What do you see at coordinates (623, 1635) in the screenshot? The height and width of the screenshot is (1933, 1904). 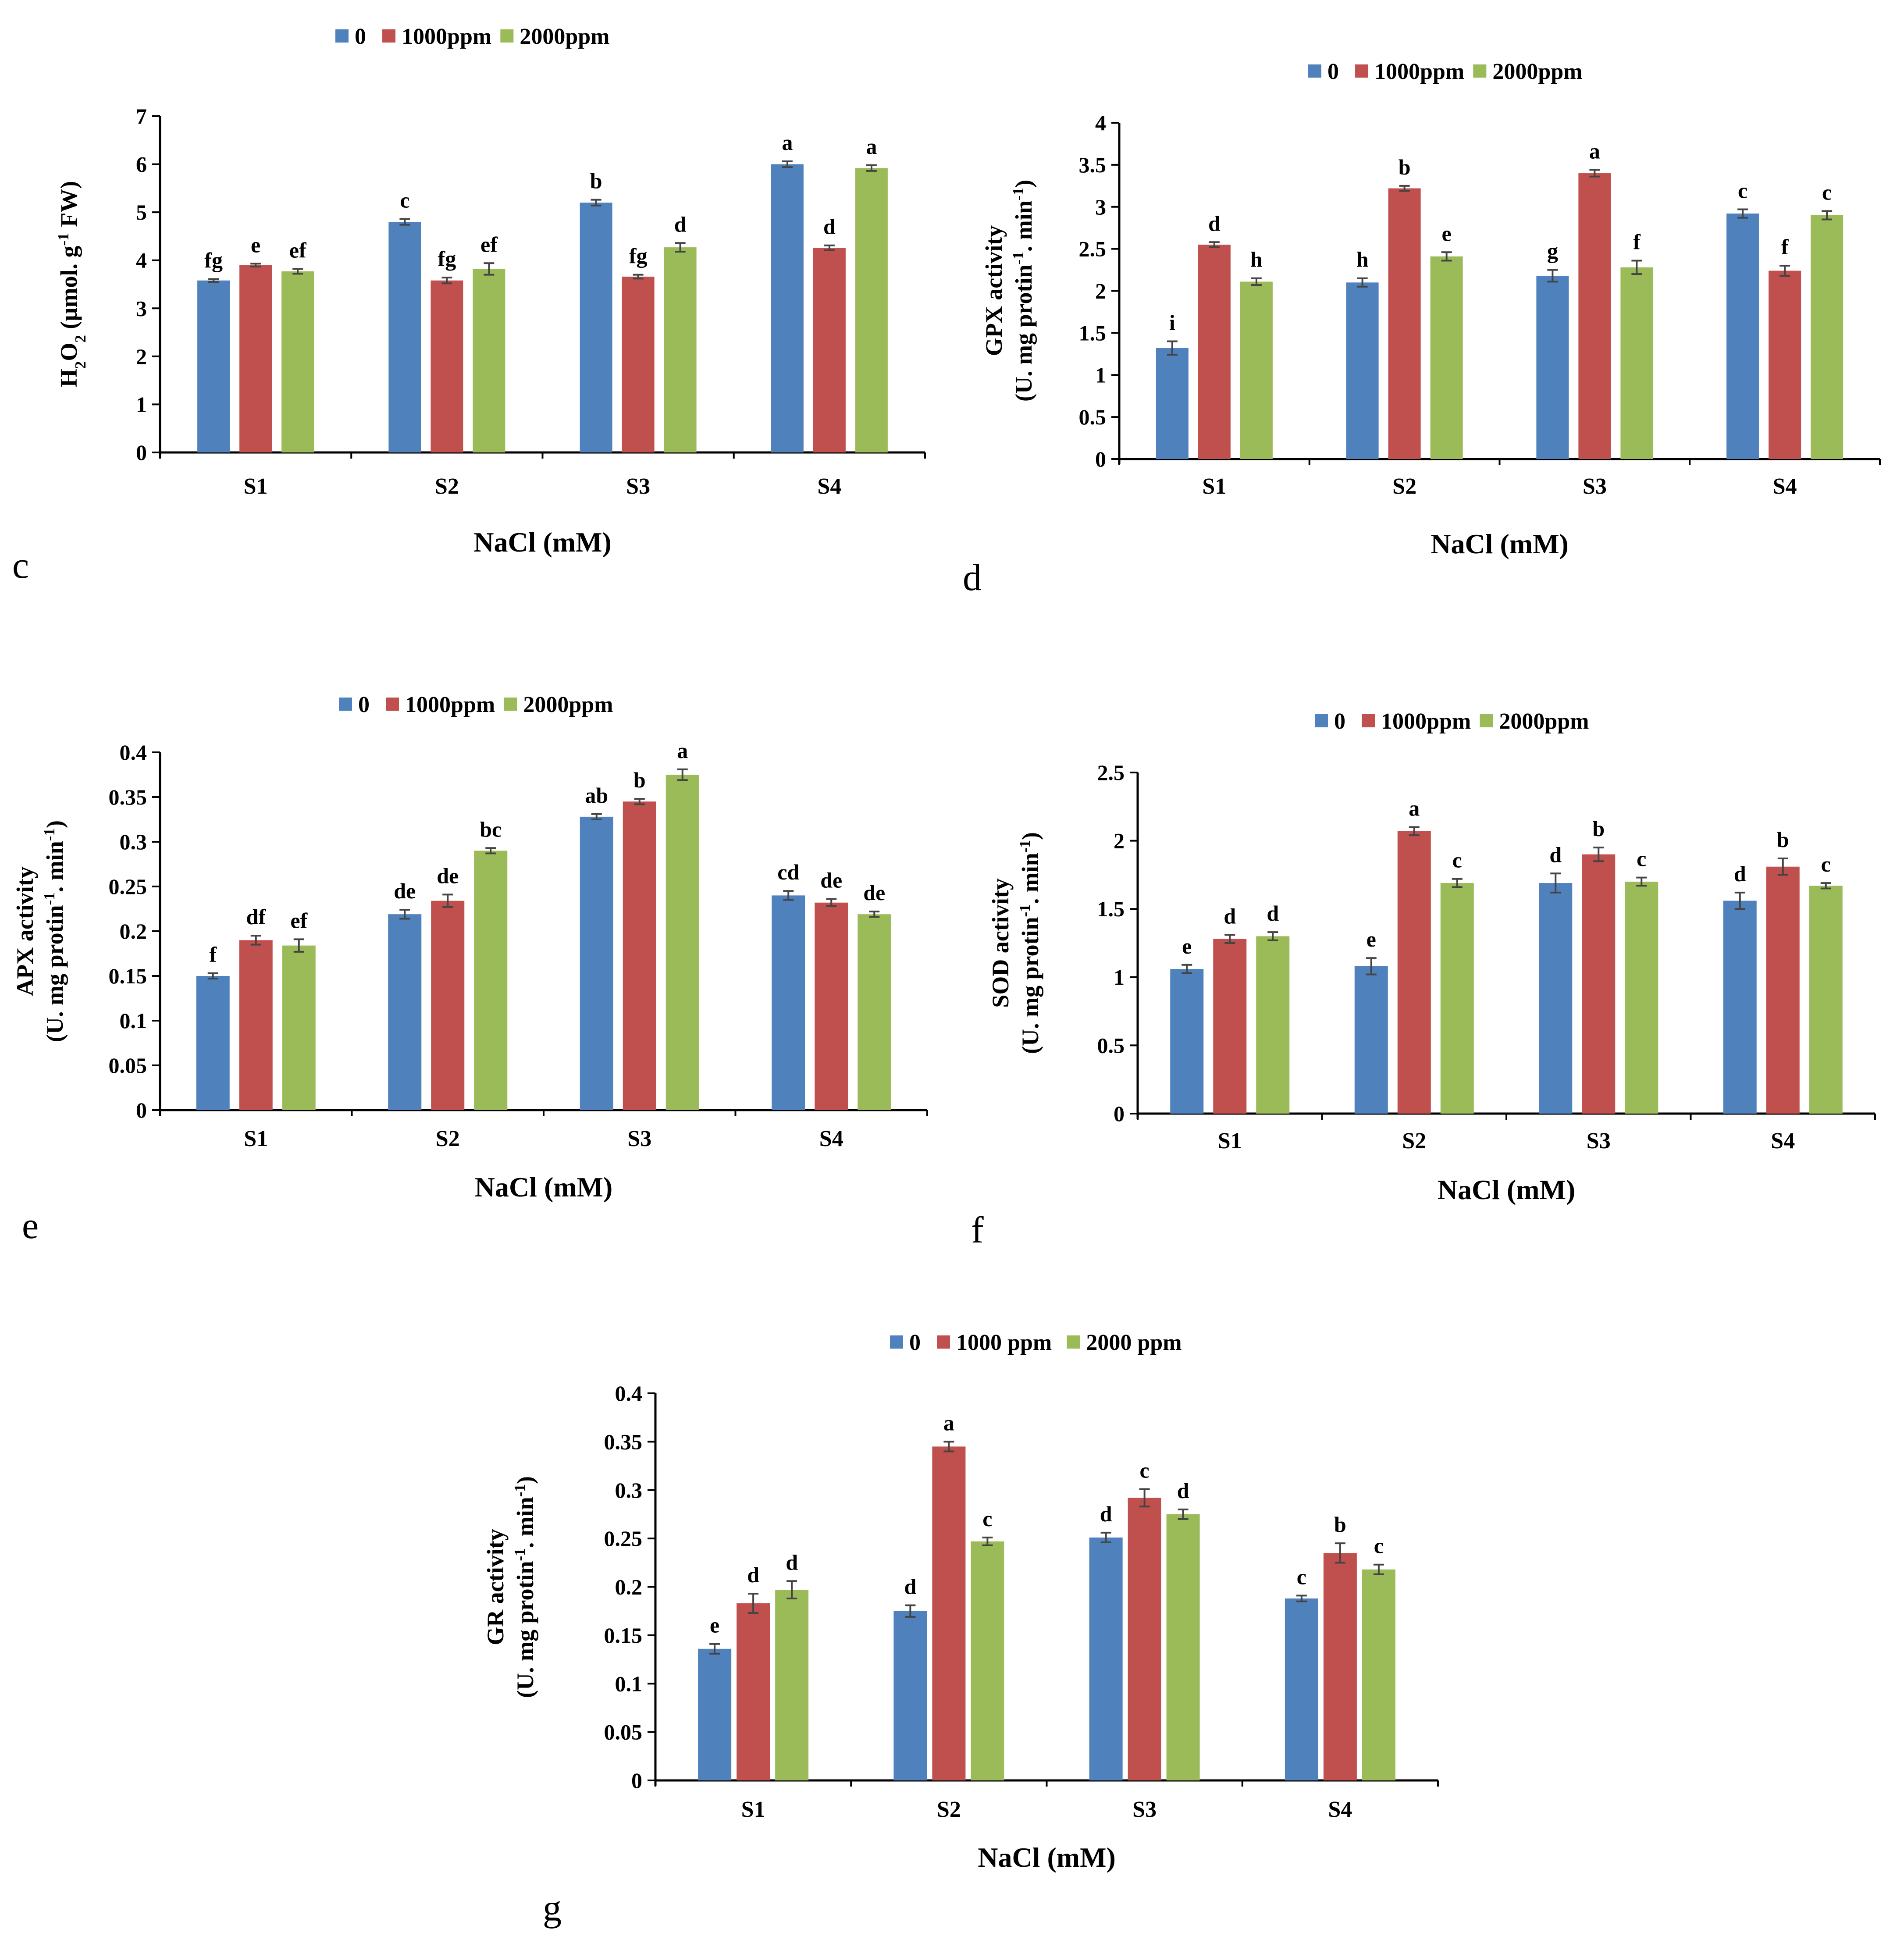 I see `y-tick-label: 0.15` at bounding box center [623, 1635].